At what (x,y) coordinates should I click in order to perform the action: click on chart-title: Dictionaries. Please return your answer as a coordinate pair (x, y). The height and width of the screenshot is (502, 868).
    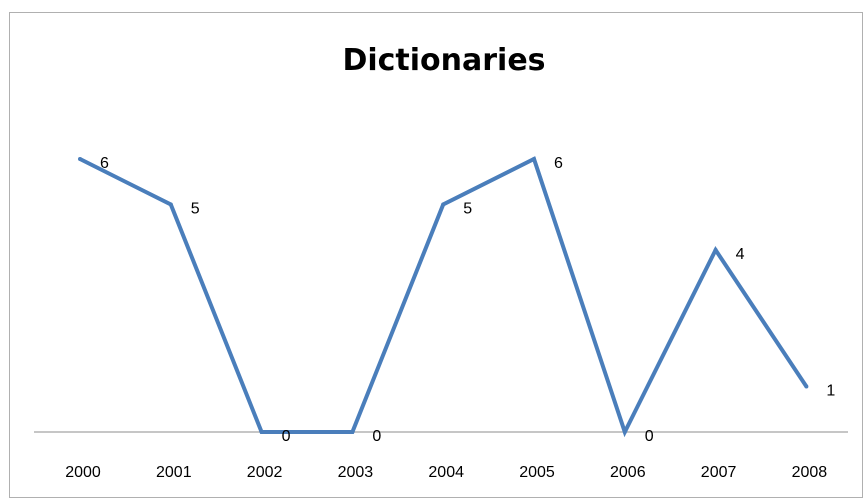
    Looking at the image, I should click on (443, 60).